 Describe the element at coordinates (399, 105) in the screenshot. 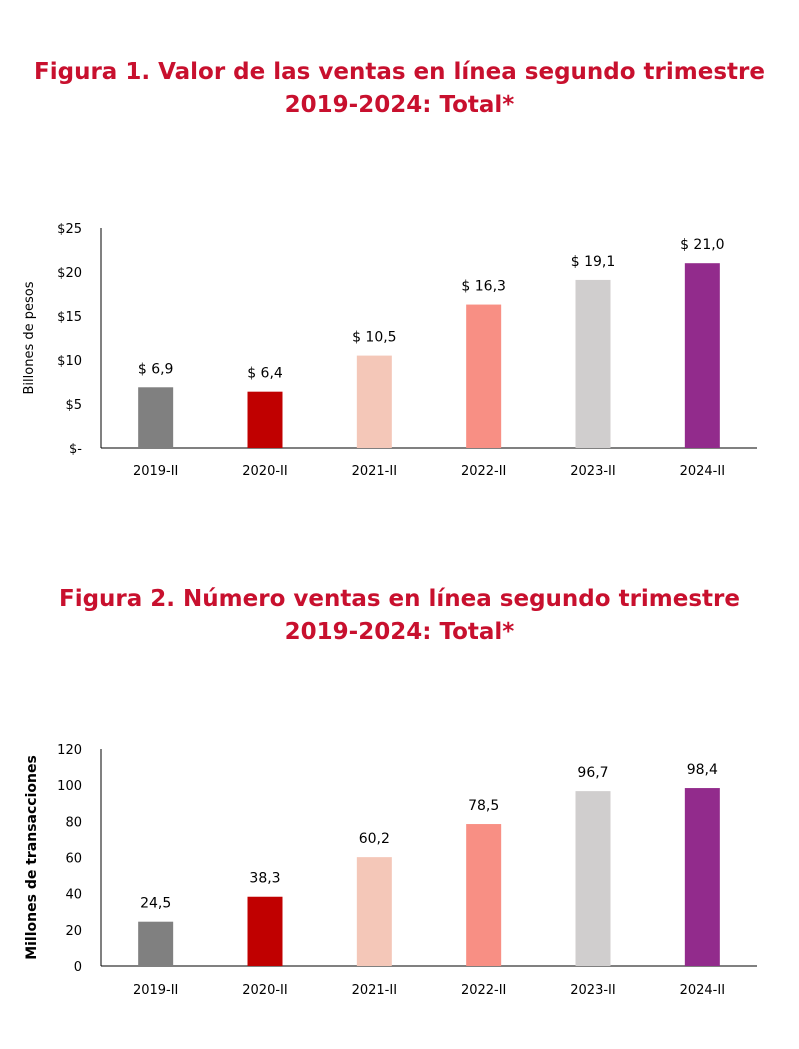

I see `figure-1-title-line2: 2019-2024: Total*` at that location.